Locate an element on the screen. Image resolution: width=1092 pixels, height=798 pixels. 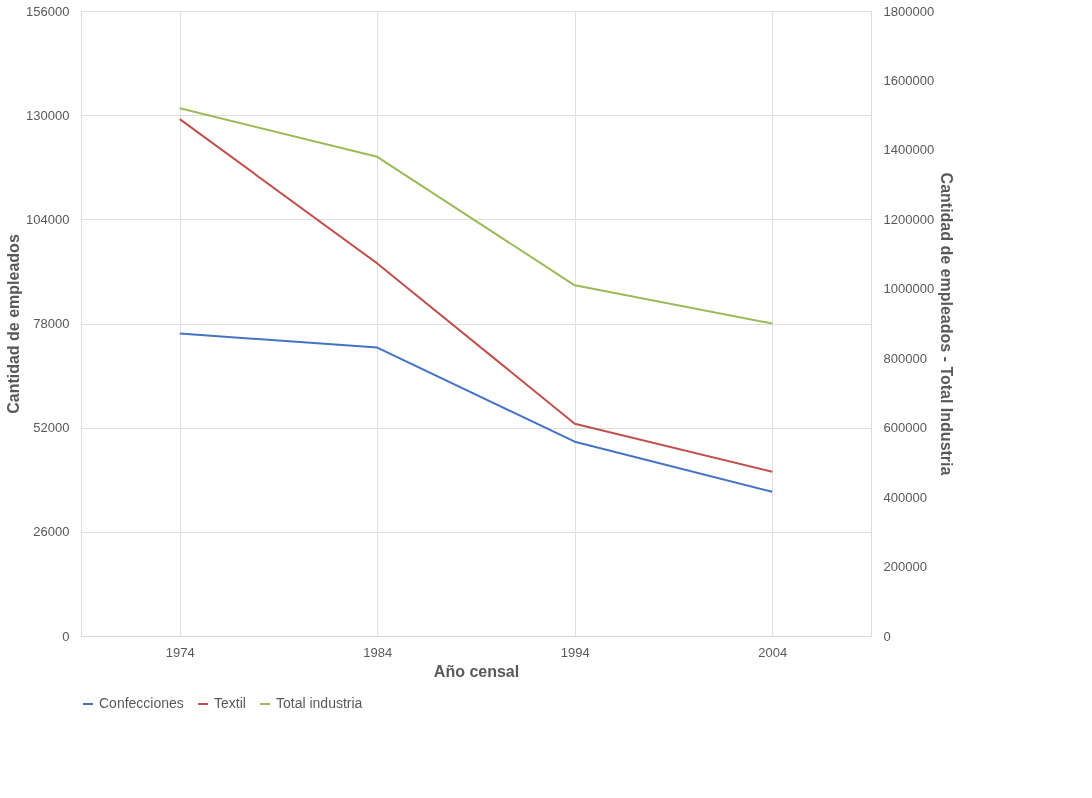
x-tick-label: 1994 is located at coordinates (575, 652).